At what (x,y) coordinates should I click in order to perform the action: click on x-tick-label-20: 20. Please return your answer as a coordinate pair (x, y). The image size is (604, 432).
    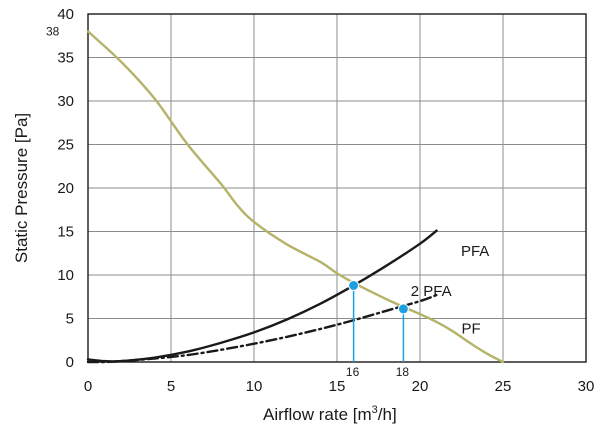
    Looking at the image, I should click on (420, 386).